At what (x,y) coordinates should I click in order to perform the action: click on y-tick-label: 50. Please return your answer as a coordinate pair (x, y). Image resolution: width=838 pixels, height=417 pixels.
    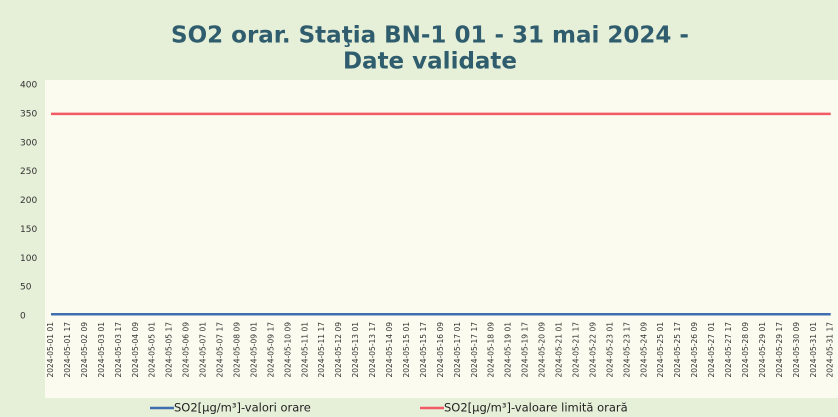
    Looking at the image, I should click on (26, 288).